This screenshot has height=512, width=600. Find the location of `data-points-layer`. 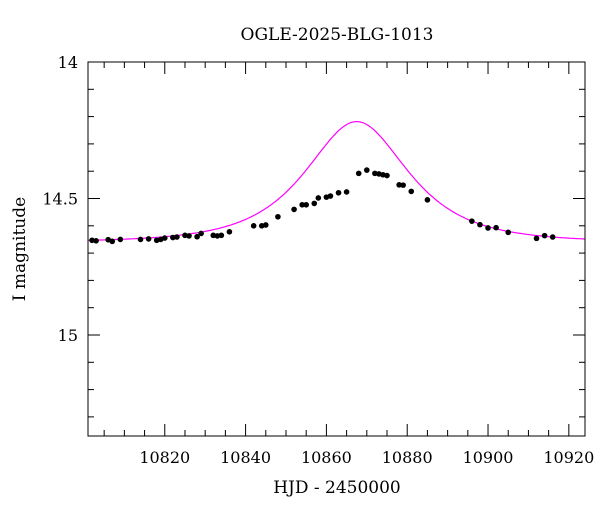

data-points-layer is located at coordinates (322, 206).